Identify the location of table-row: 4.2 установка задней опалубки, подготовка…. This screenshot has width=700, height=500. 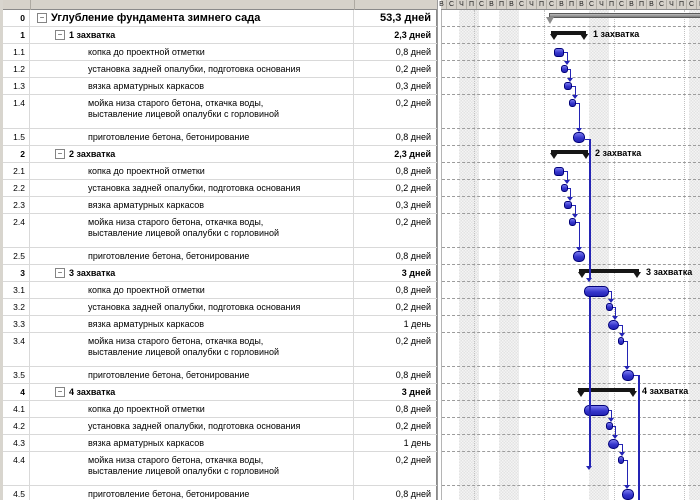
(220, 426).